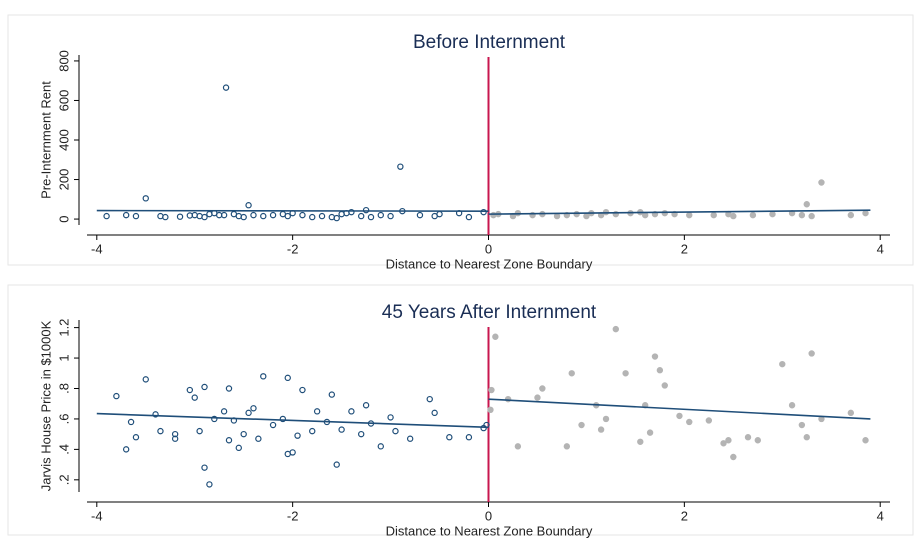  What do you see at coordinates (97, 248) in the screenshot?
I see `x-tick-label: -4` at bounding box center [97, 248].